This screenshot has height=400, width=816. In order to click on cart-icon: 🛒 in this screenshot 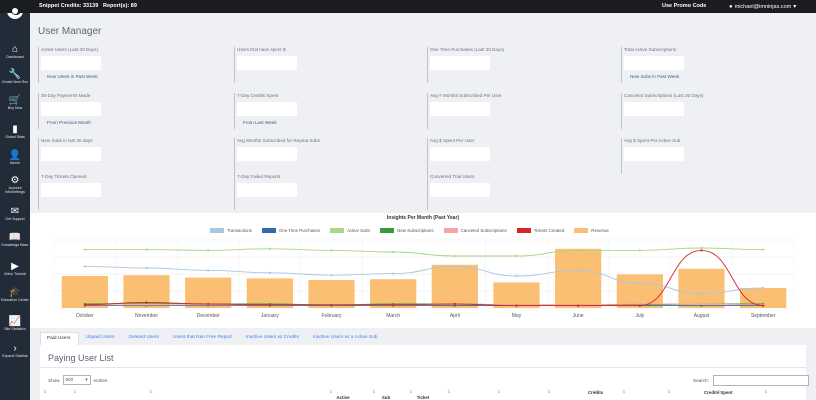, I will do `click(15, 100)`.